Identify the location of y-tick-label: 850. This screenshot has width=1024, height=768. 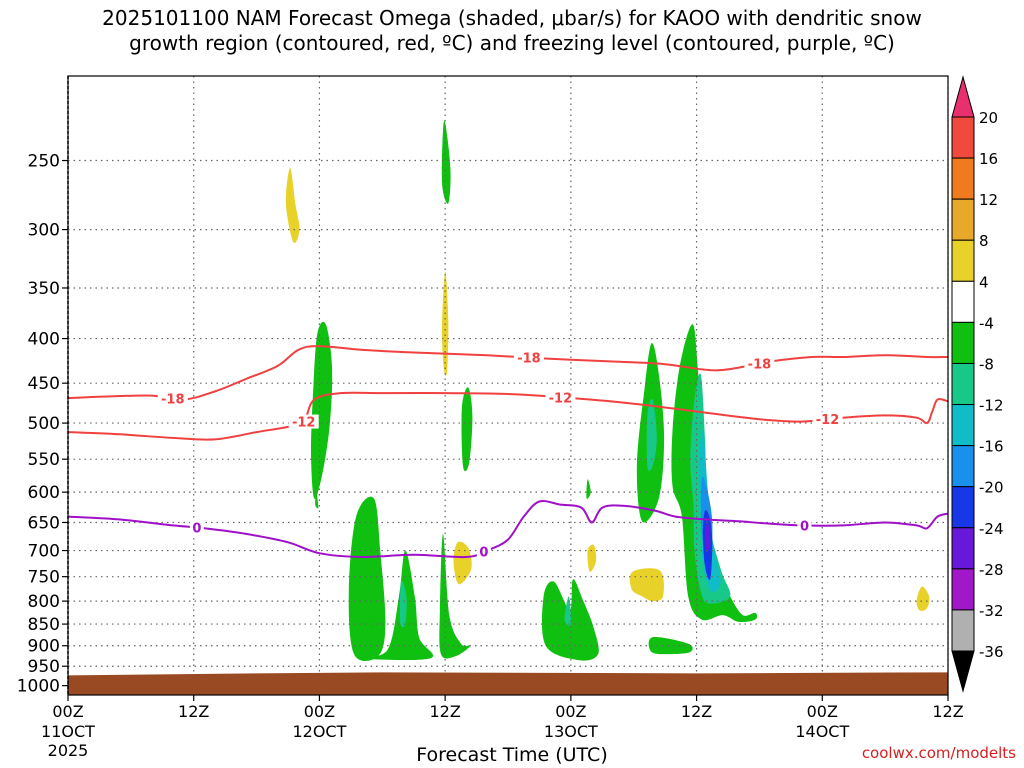
(44, 625).